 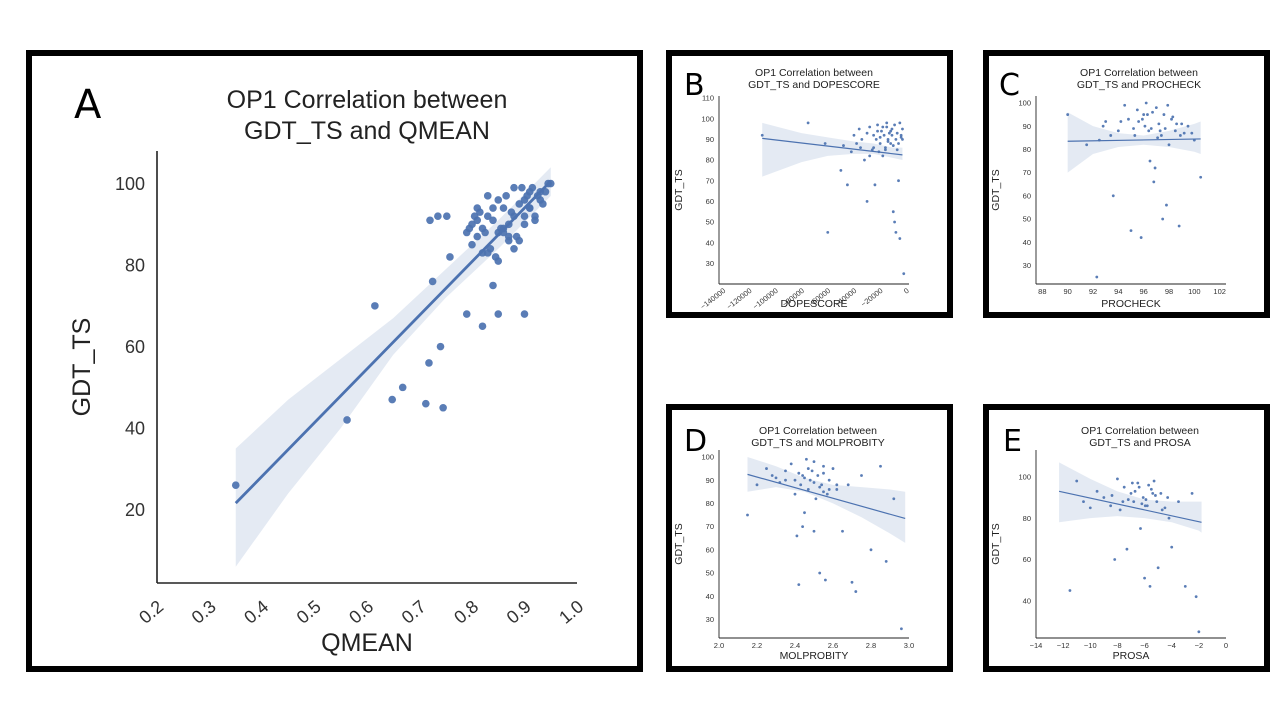 I want to click on x-axis-label: QMEAN, so click(x=367, y=643).